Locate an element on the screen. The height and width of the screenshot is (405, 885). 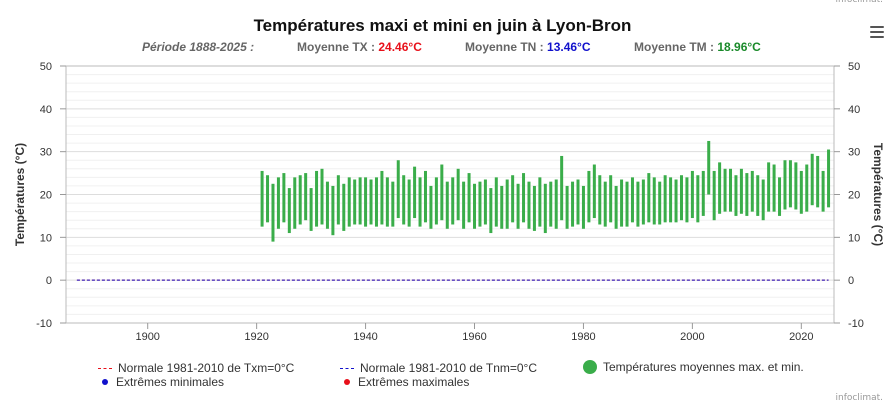
legend-normal-tnm: Normale 1981-2010 de Tnm=0°C is located at coordinates (438, 368).